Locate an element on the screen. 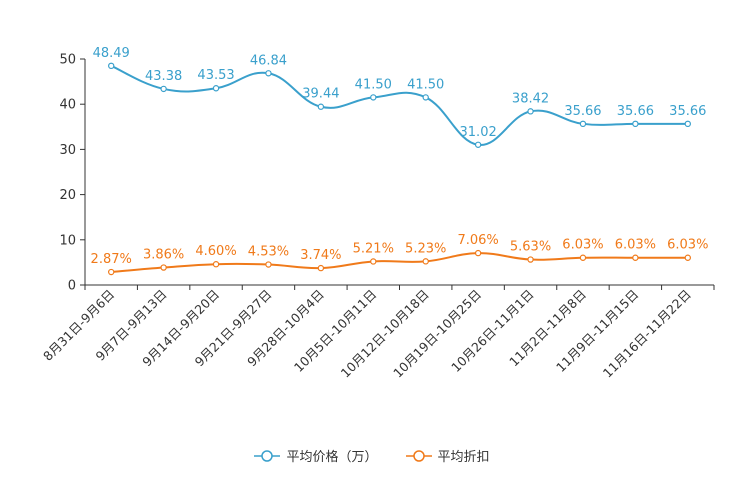  data-label: 38.42 is located at coordinates (530, 98).